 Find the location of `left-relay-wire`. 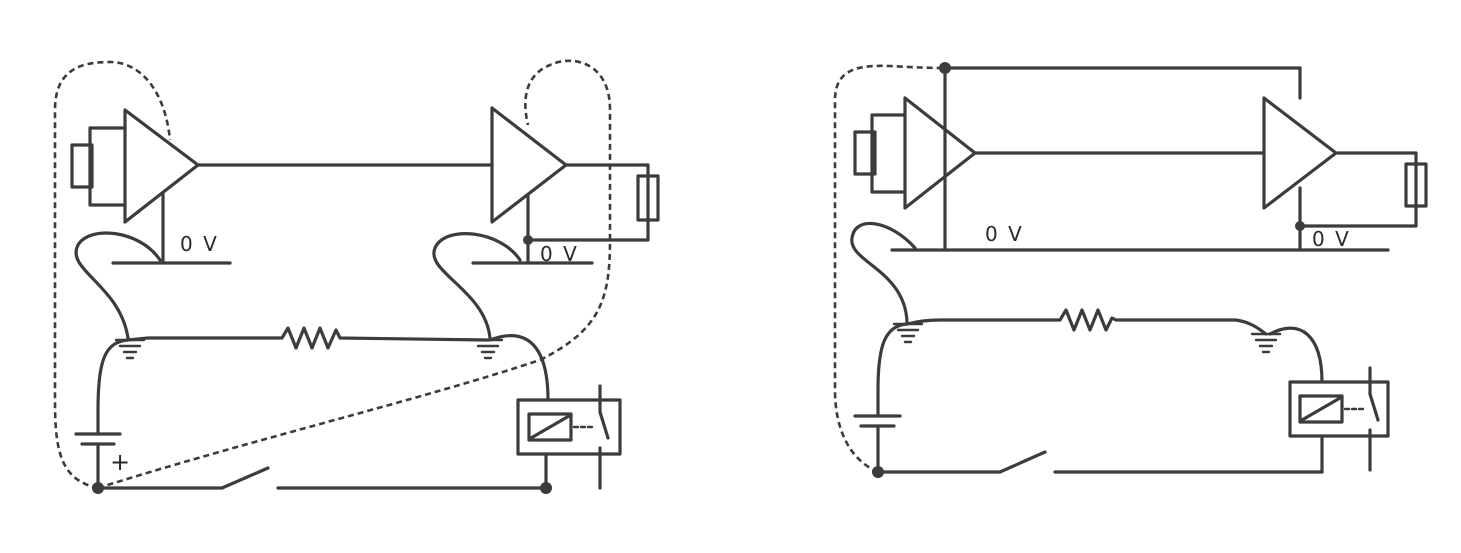

left-relay-wire is located at coordinates (519, 368).